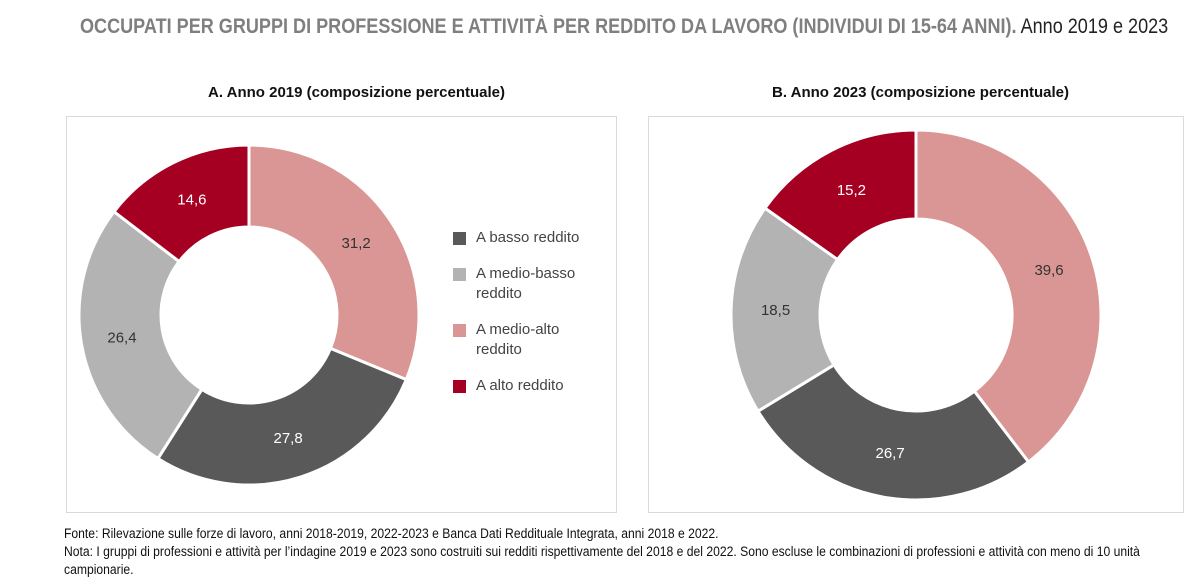  I want to click on legend-item: A medio-basso reddito, so click(523, 284).